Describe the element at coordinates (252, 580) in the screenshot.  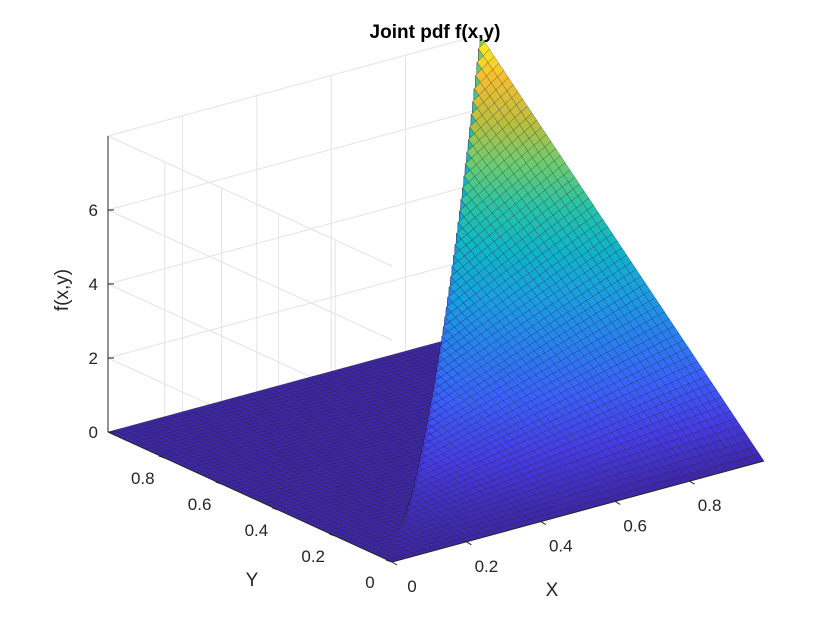
I see `y-axis-label: Y` at that location.